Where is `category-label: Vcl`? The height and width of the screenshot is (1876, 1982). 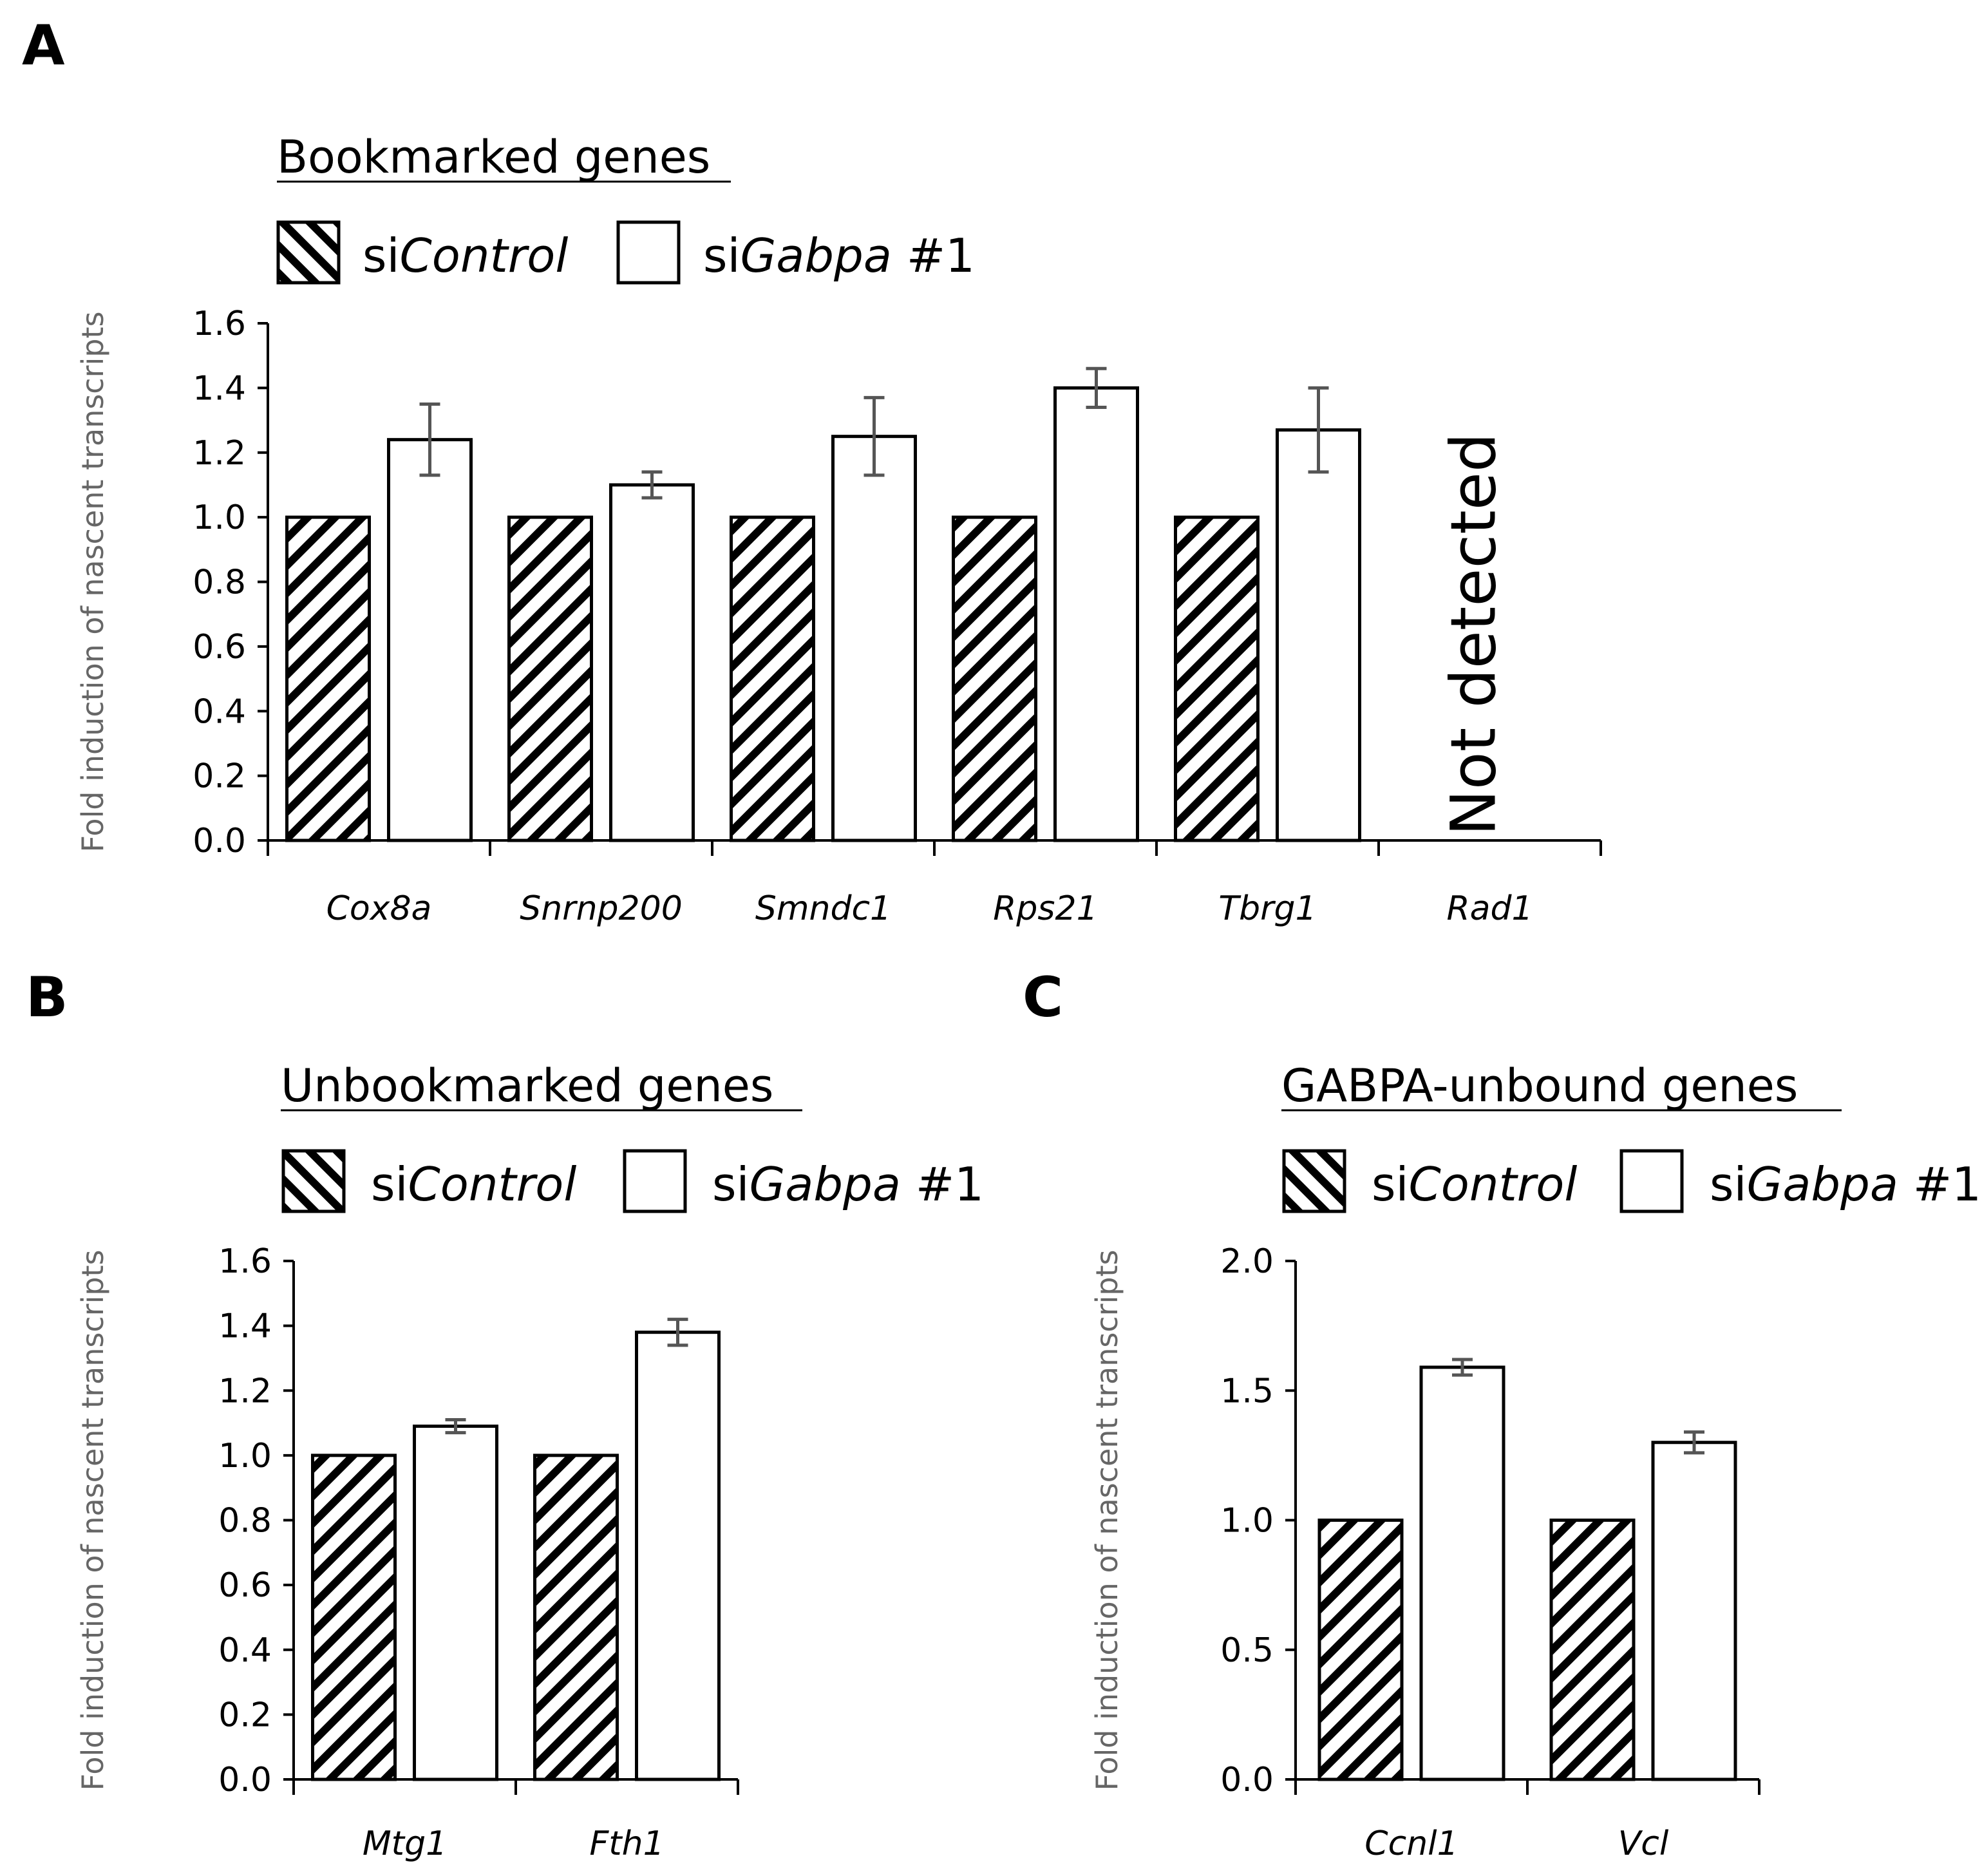 category-label: Vcl is located at coordinates (1644, 1843).